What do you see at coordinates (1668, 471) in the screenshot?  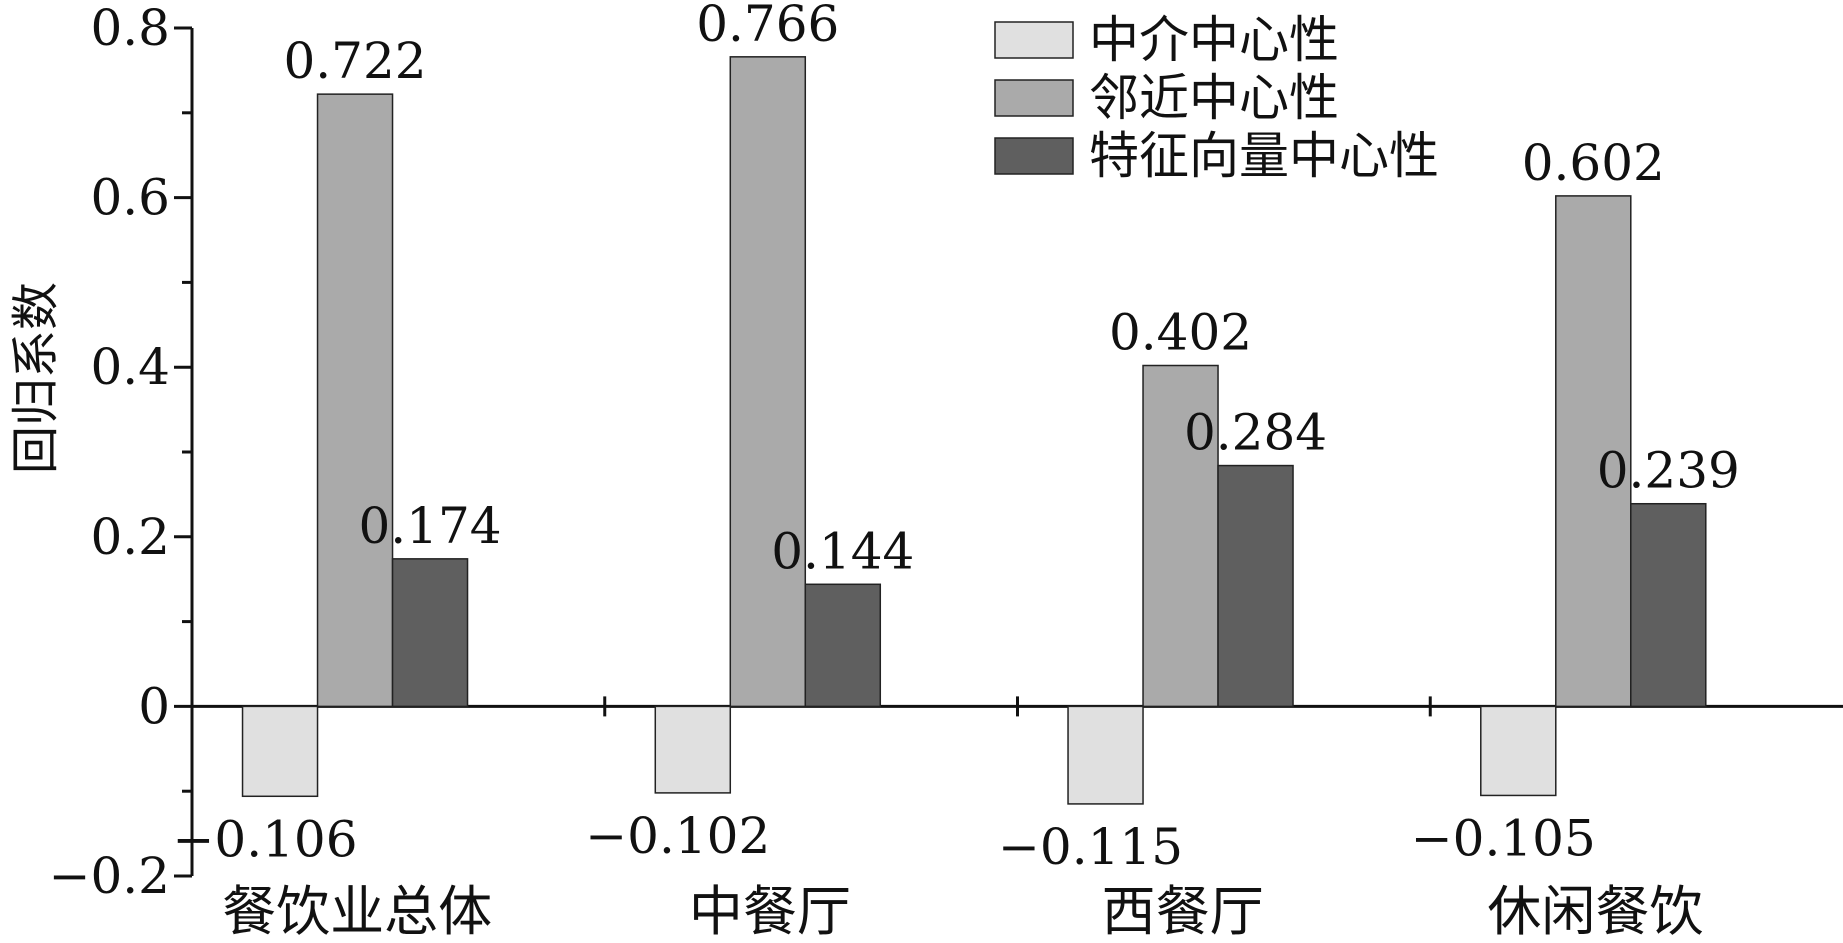 I see `bar-value-label: 0.239` at bounding box center [1668, 471].